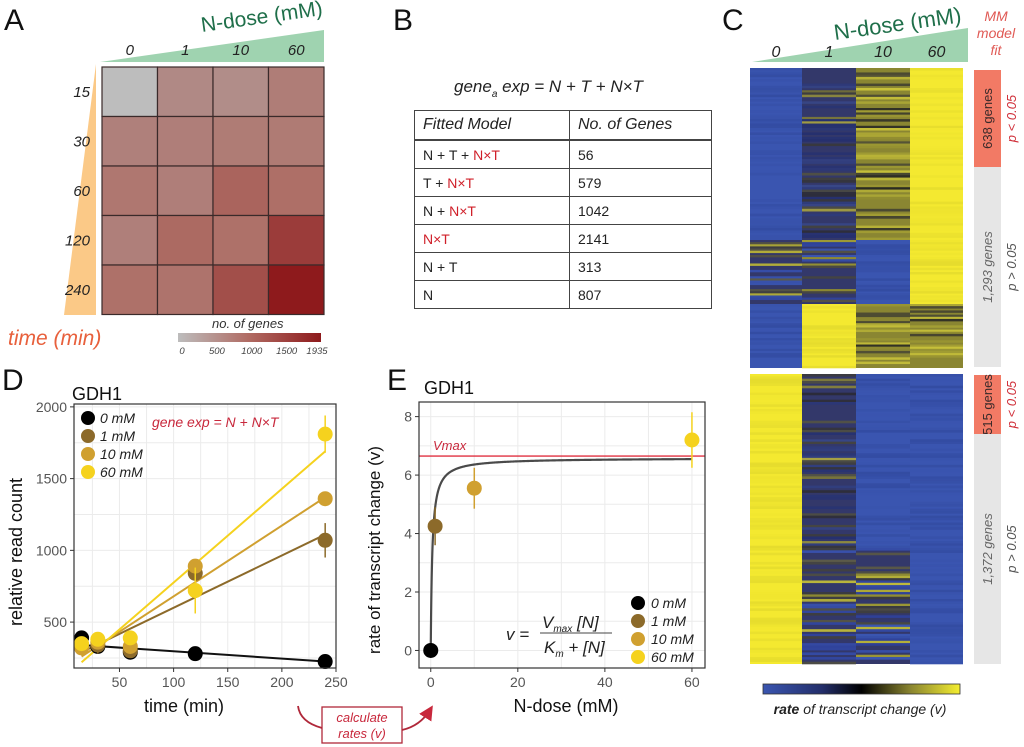 This screenshot has width=1024, height=747. What do you see at coordinates (203, 653) in the screenshot?
I see `fit-line-0-mM` at bounding box center [203, 653].